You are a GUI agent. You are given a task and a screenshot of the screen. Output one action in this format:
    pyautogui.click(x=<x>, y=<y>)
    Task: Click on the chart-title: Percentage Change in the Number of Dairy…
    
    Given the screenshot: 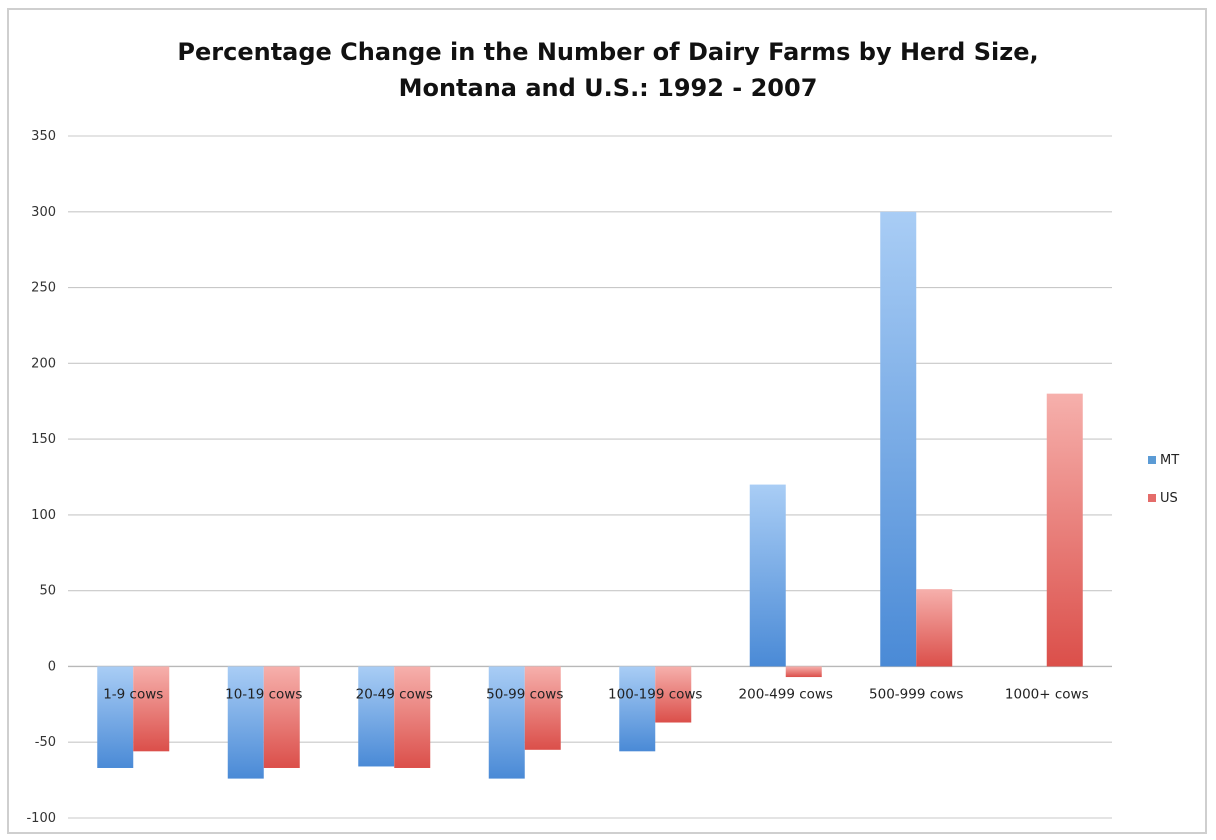 What is the action you would take?
    pyautogui.click(x=608, y=70)
    